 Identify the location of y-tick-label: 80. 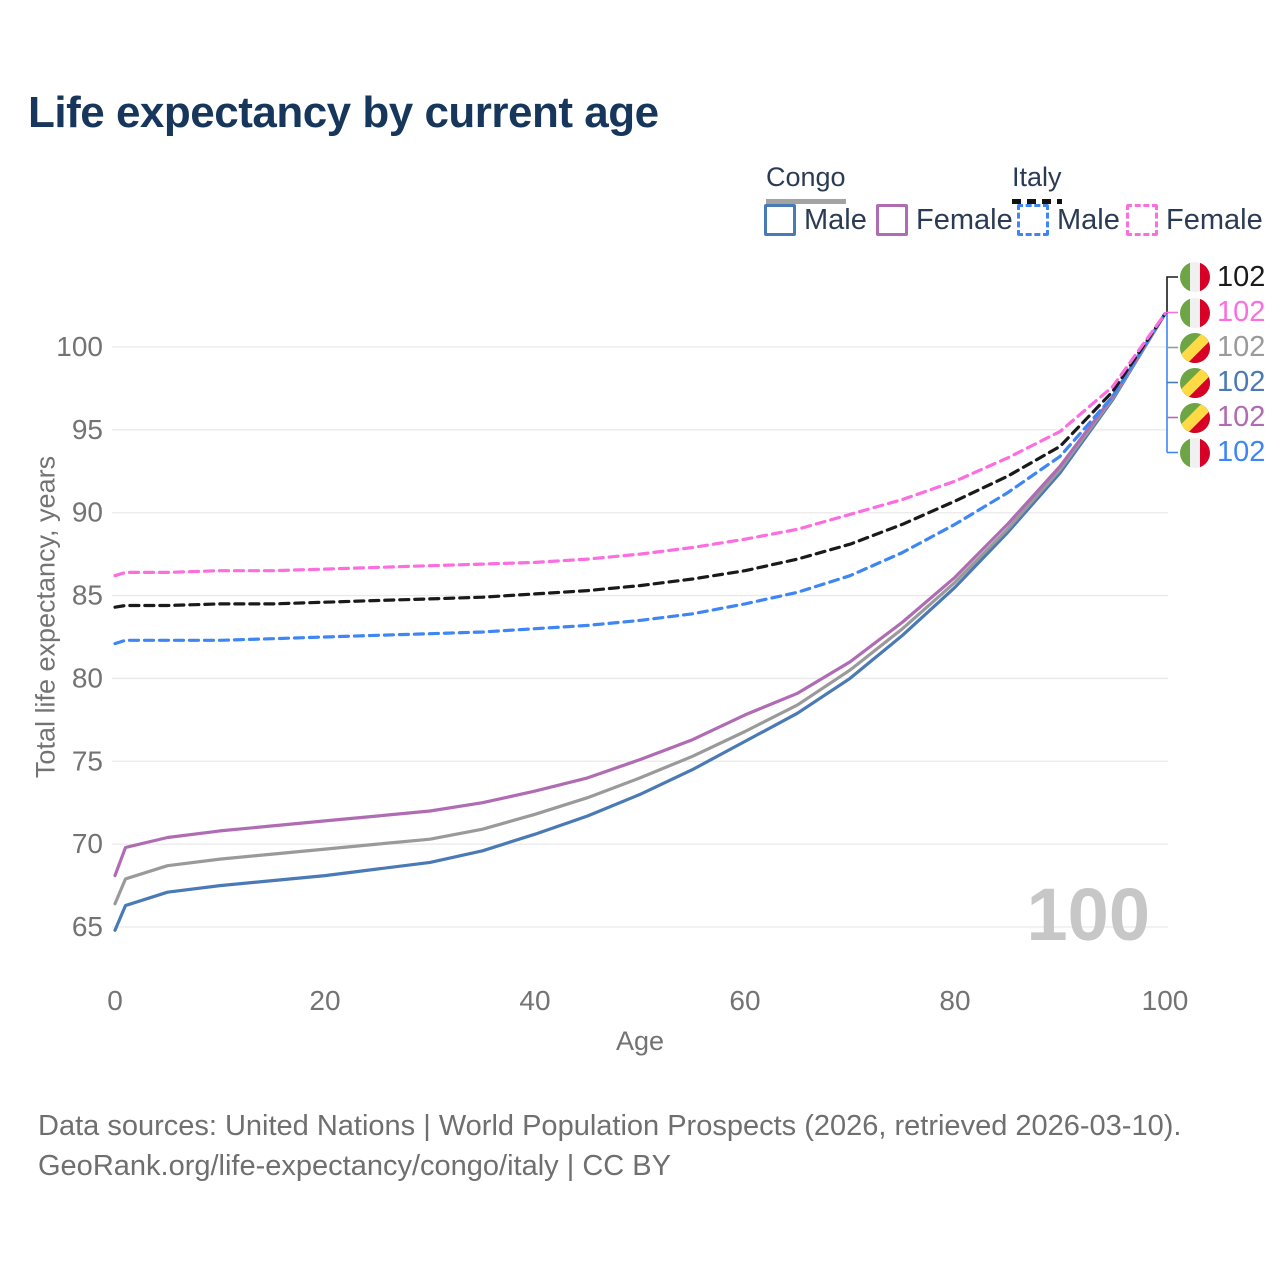
(87, 677).